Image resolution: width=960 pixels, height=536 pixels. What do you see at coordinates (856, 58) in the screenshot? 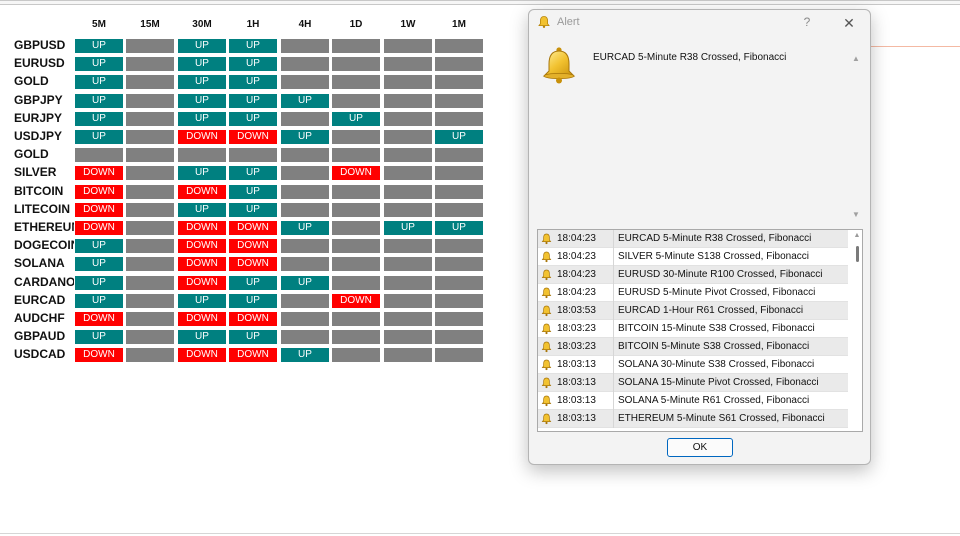
I see `message-scroll-up-icon: ▲` at bounding box center [856, 58].